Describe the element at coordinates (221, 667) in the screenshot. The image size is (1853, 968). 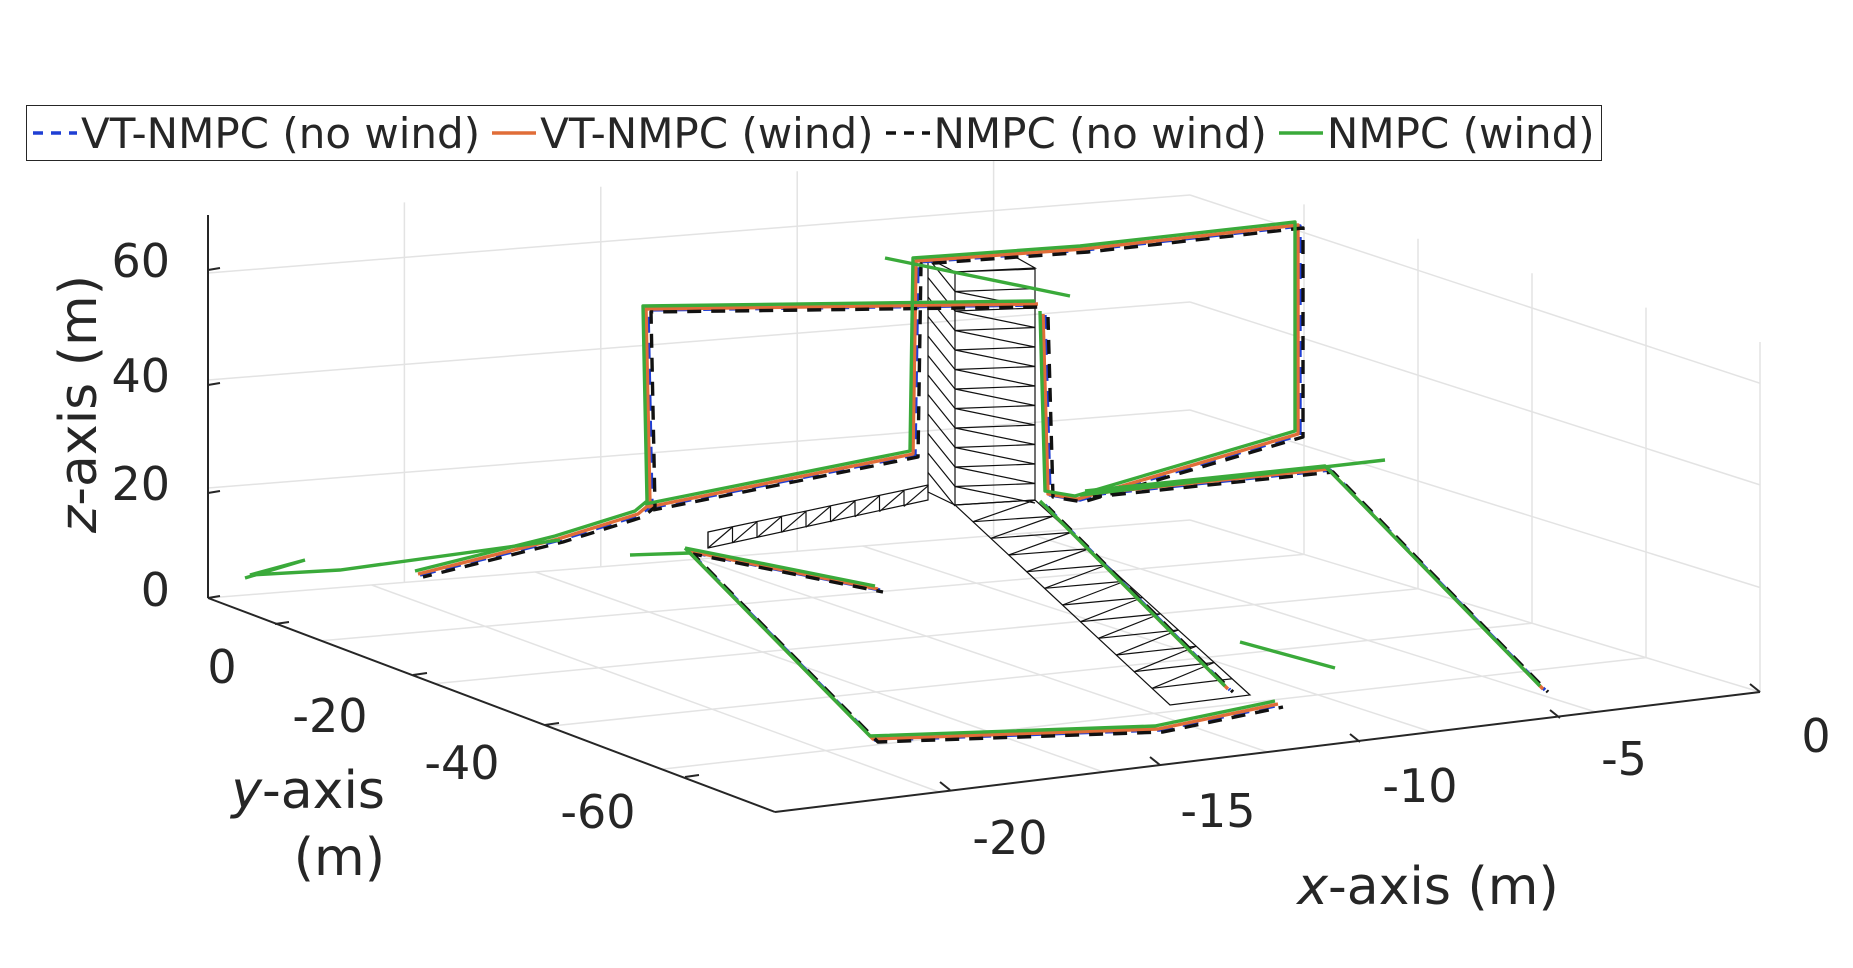
I see `y-tick-0: 0` at that location.